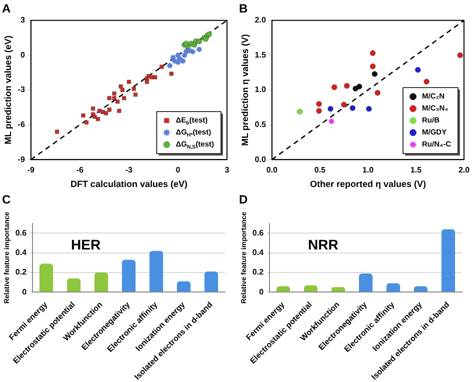  Describe the element at coordinates (86, 244) in the screenshot. I see `annotation: HER` at that location.